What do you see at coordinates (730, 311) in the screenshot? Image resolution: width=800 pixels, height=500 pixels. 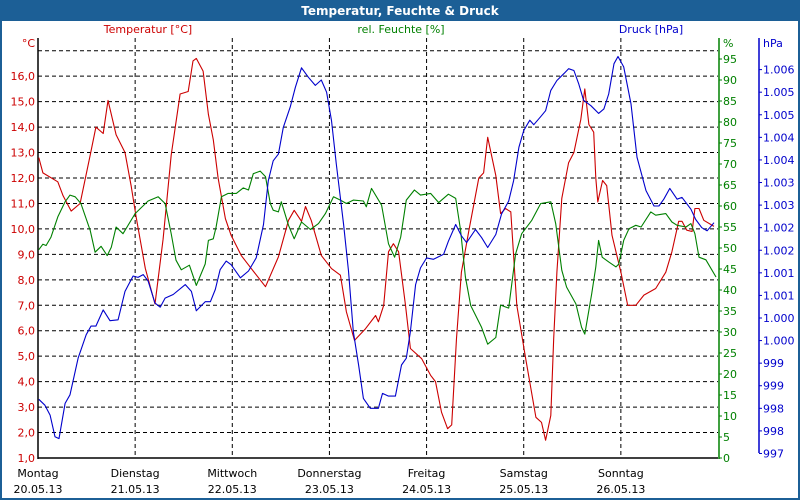 I see `humidity-tick-label: 35` at bounding box center [730, 311].